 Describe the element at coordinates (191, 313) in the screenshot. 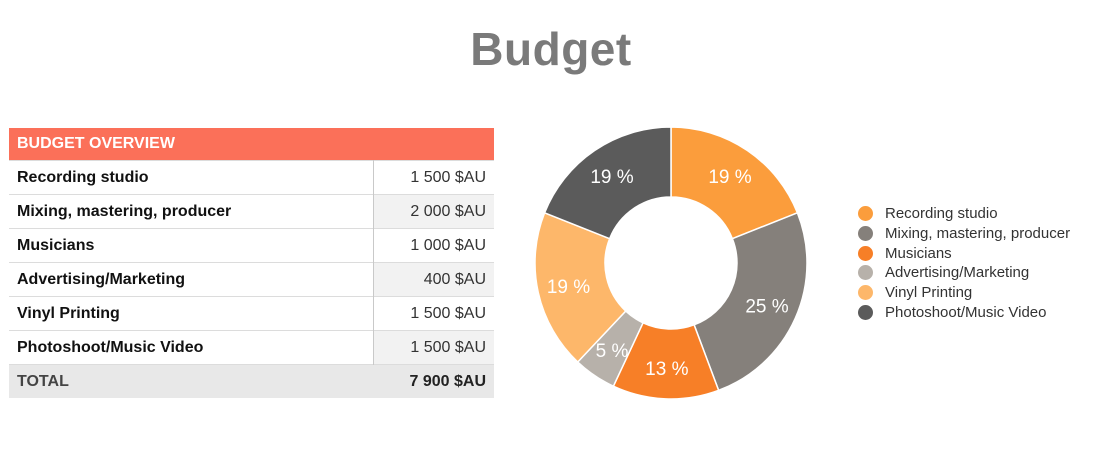

I see `row-label: Vinyl Printing` at that location.